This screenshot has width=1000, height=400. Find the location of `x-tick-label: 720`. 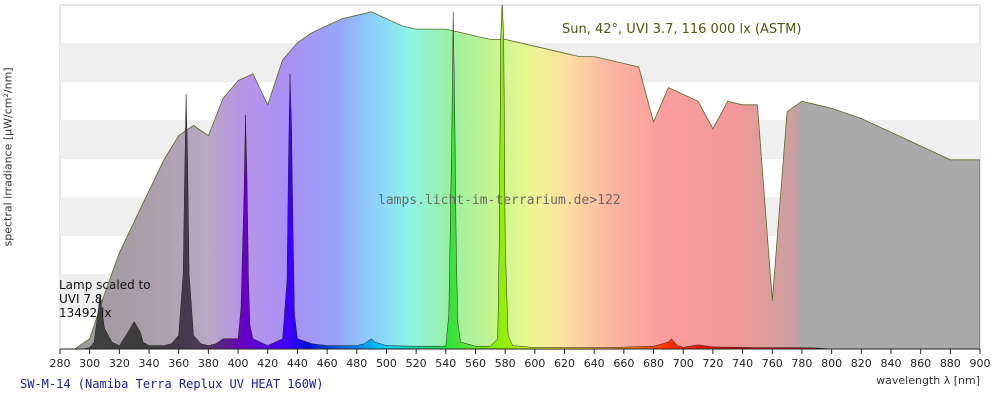

x-tick-label: 720 is located at coordinates (712, 363).